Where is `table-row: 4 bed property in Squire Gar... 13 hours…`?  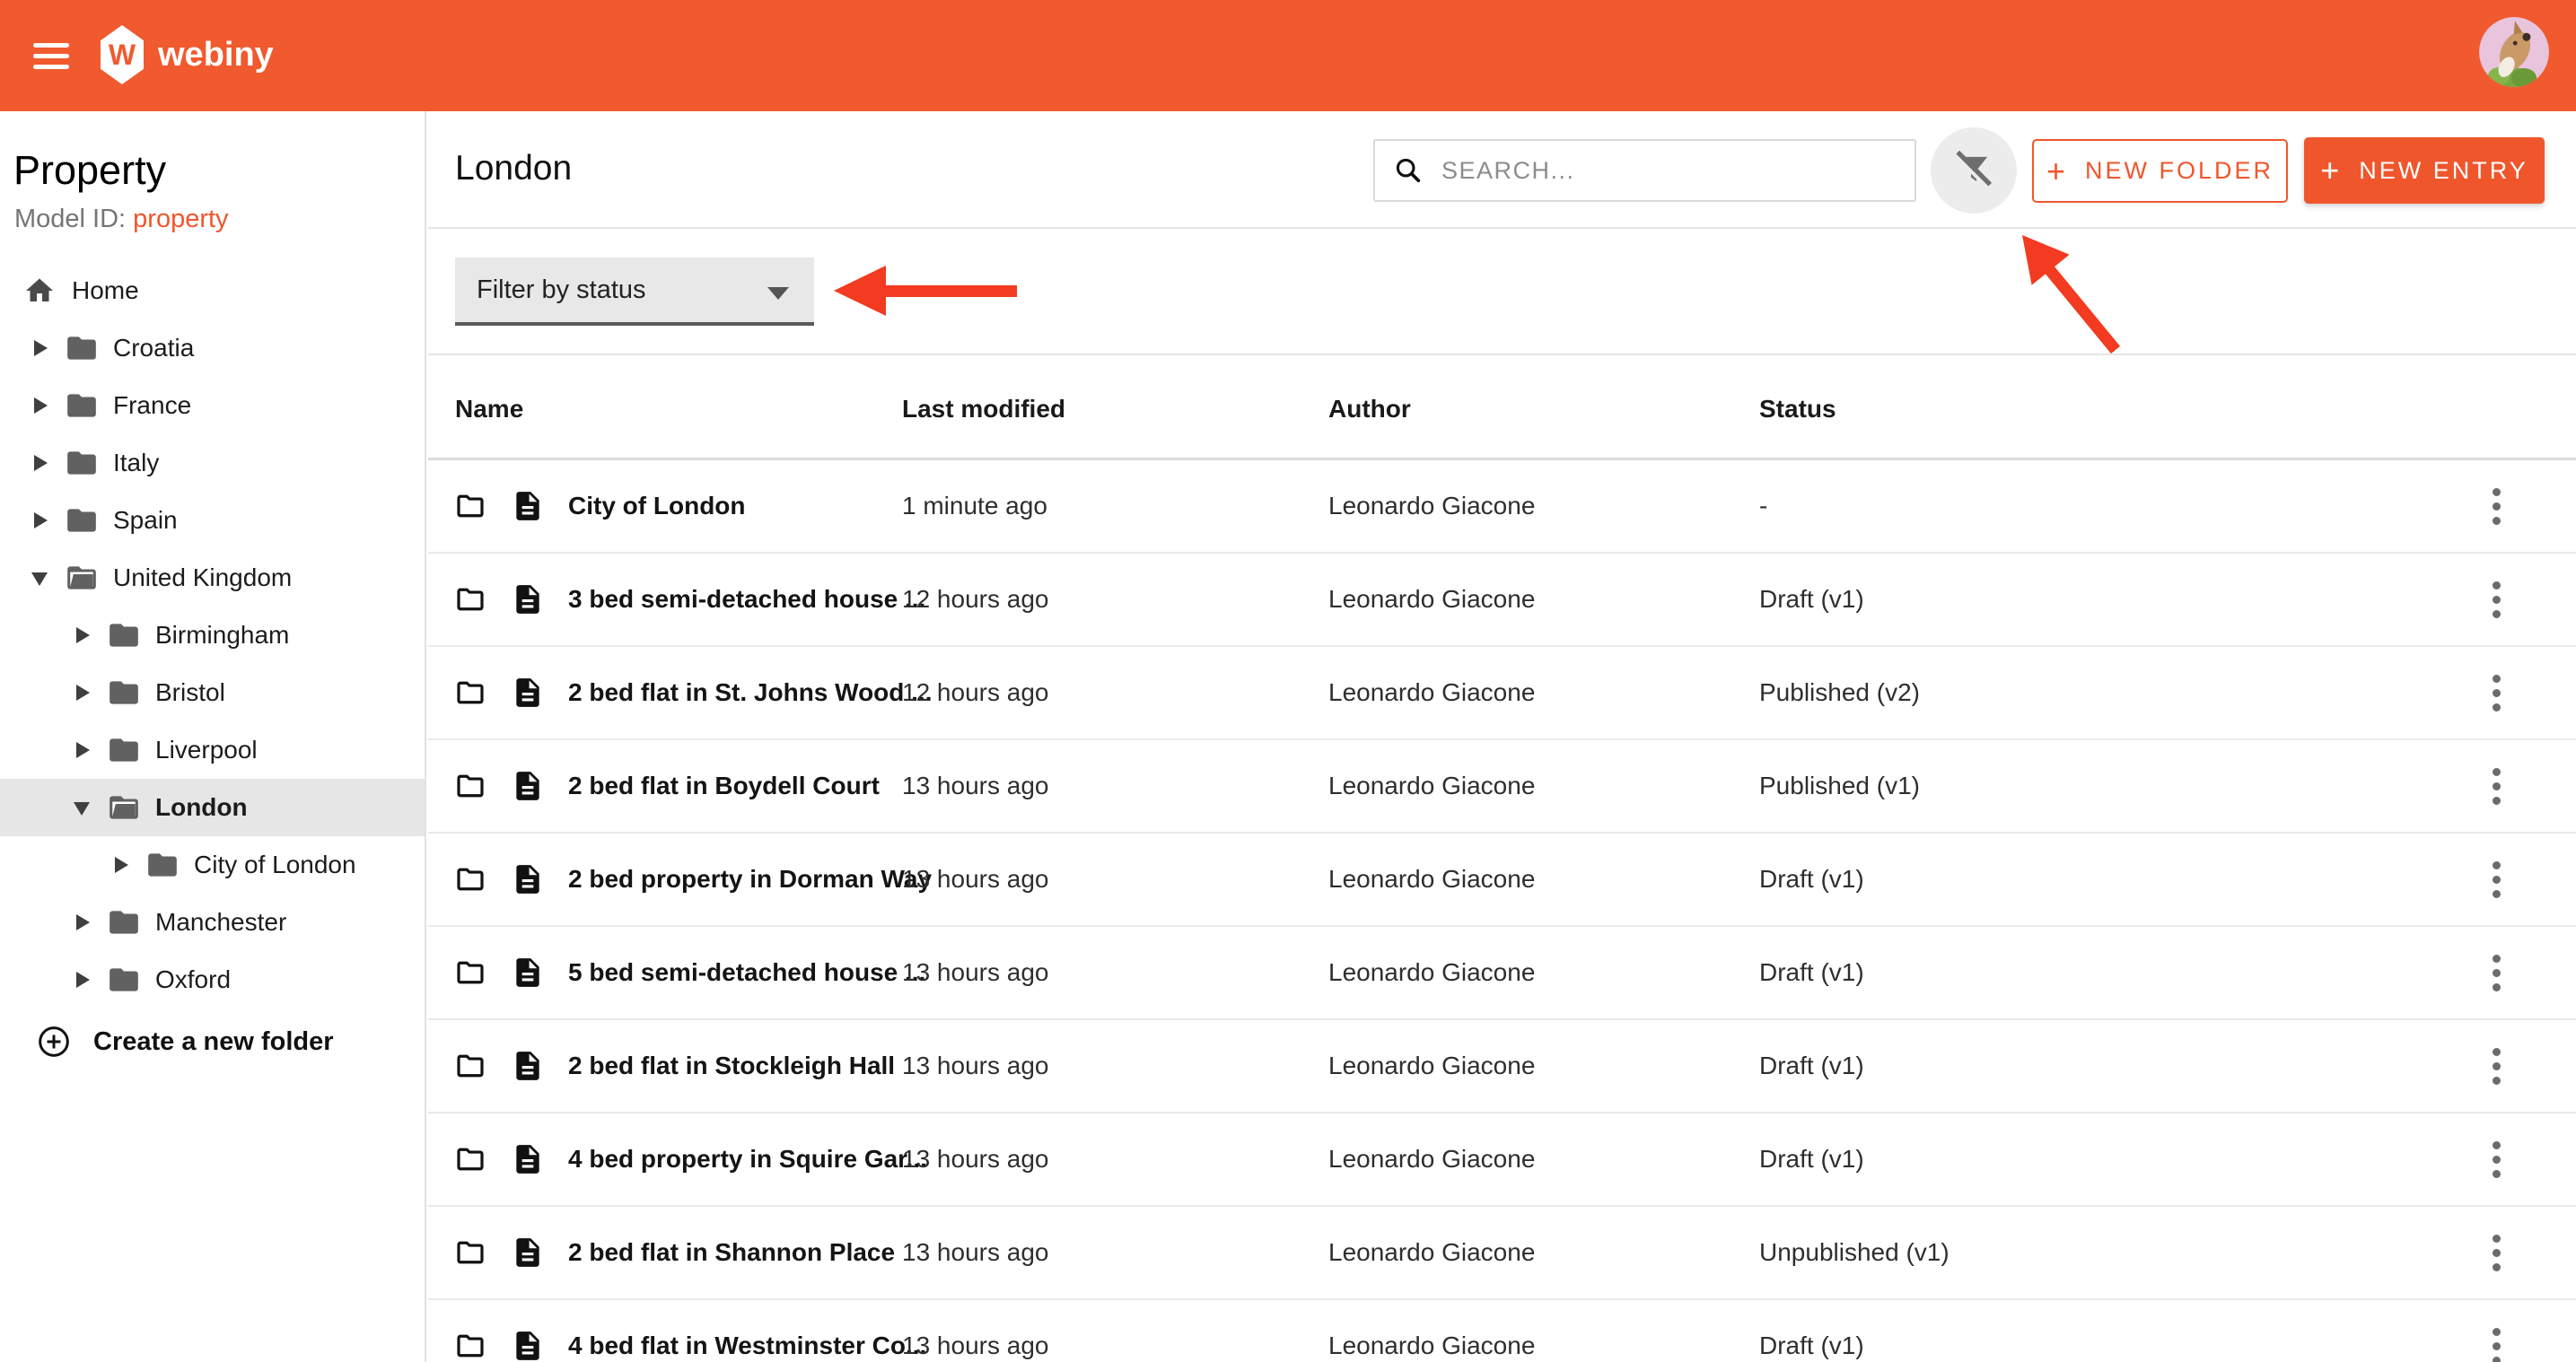
table-row: 4 bed property in Squire Gar... 13 hours… is located at coordinates (1502, 1160).